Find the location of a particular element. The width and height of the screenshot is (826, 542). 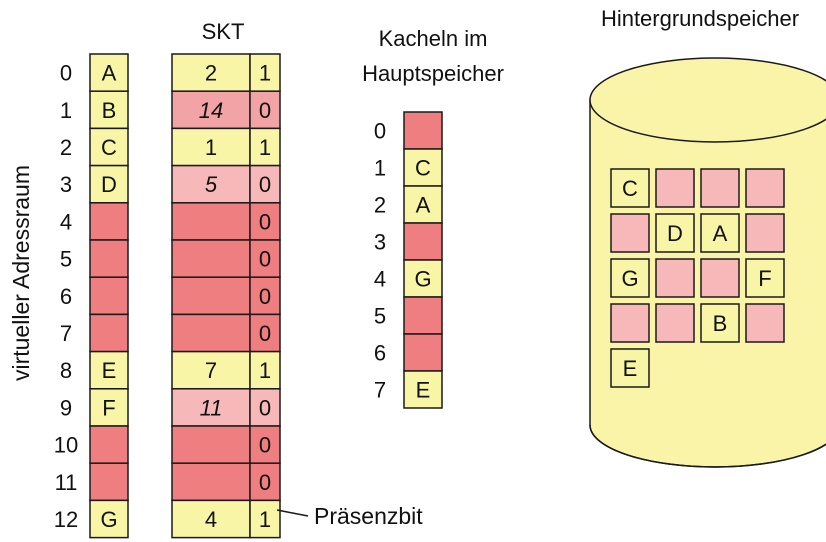

main-memory-frames: 0 1 C 2 A 3 4 G 5 6 7 E is located at coordinates (408, 260).